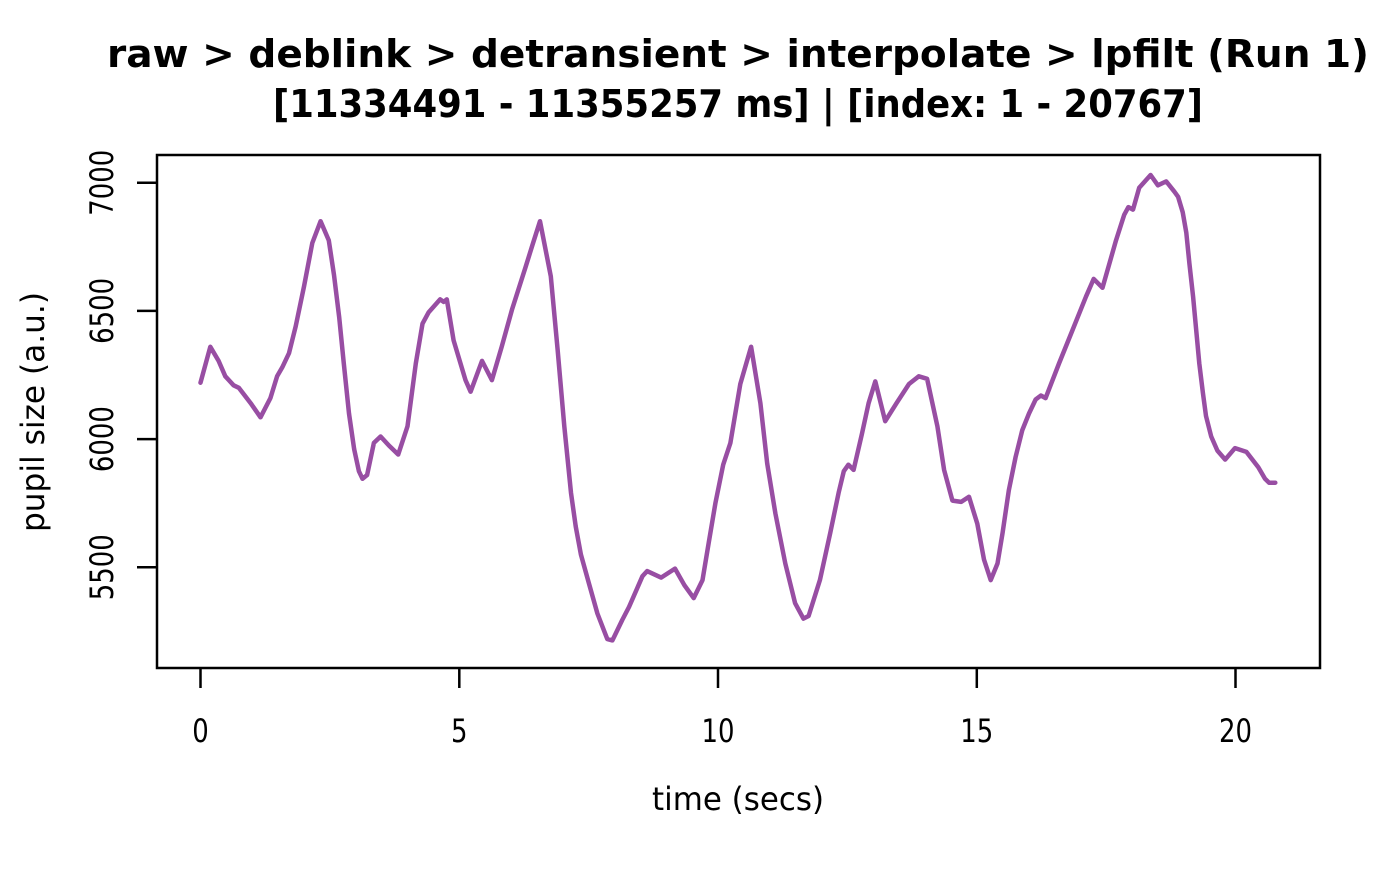  Describe the element at coordinates (102, 439) in the screenshot. I see `y-tick-label-6000: 6000` at that location.